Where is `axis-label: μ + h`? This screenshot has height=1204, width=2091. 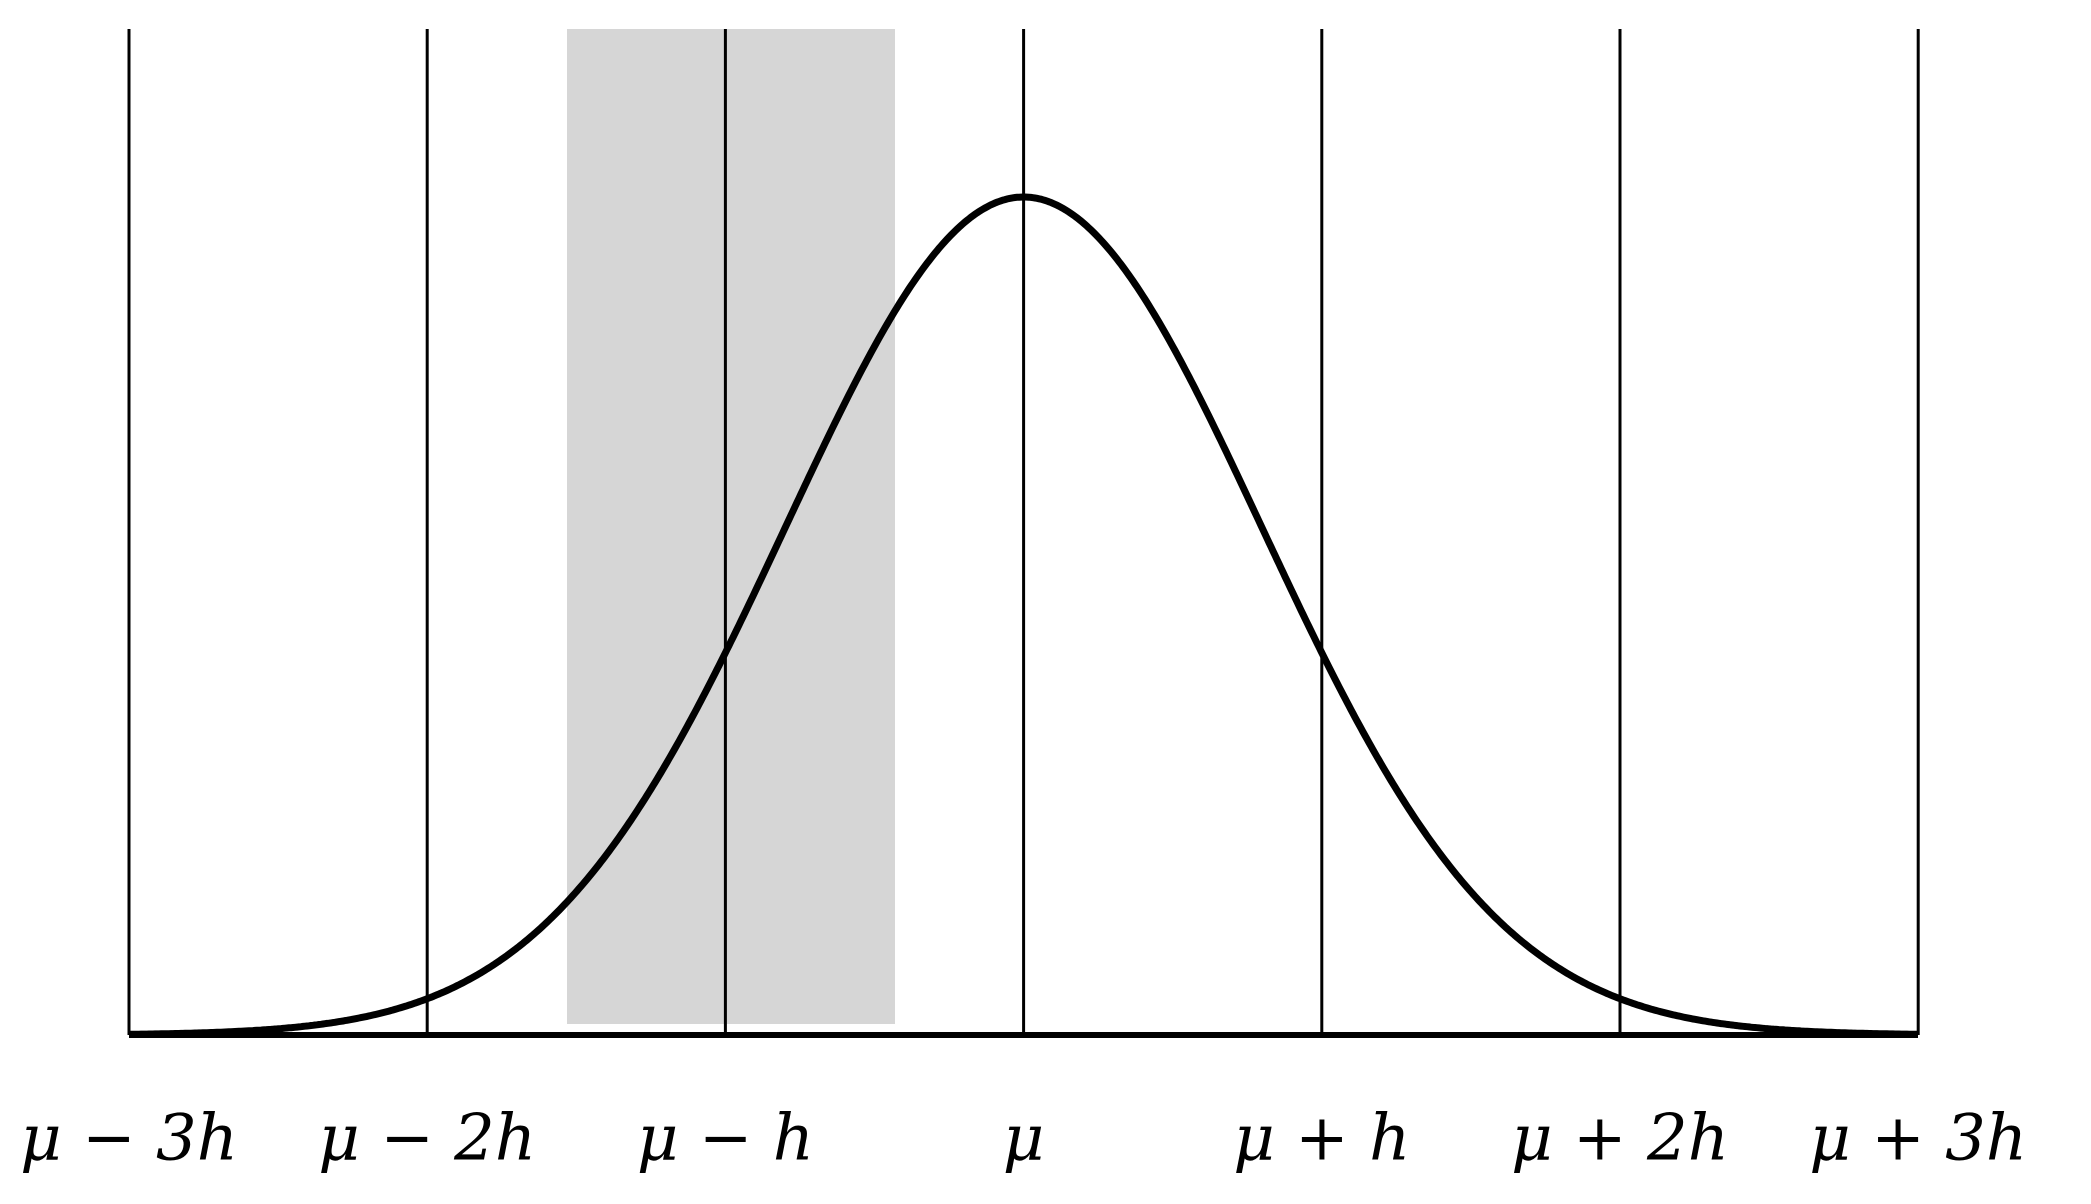
axis-label: μ + h is located at coordinates (1321, 1139).